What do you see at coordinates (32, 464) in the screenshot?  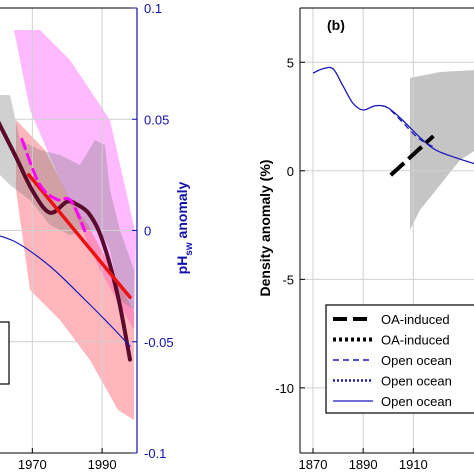 I see `panel-a-x-tick-label-1970: 1970` at bounding box center [32, 464].